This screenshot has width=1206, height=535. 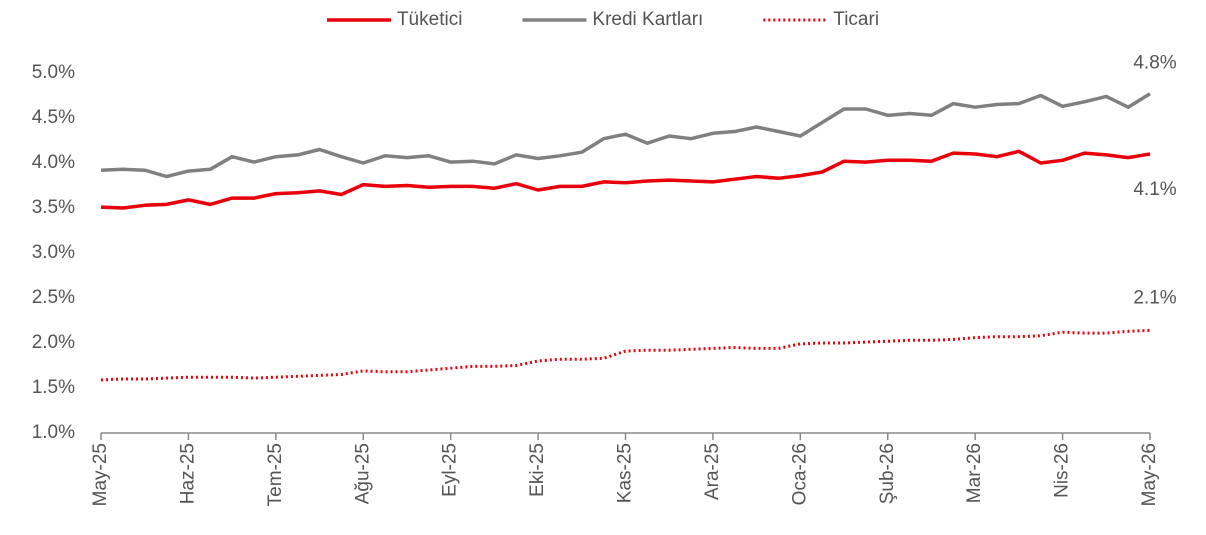 What do you see at coordinates (1149, 474) in the screenshot?
I see `x-tick-label: May-26` at bounding box center [1149, 474].